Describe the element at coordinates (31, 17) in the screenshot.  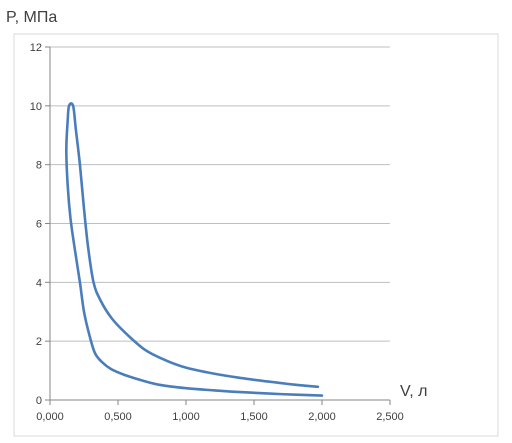
I see `y-axis-title: P, МПа` at that location.